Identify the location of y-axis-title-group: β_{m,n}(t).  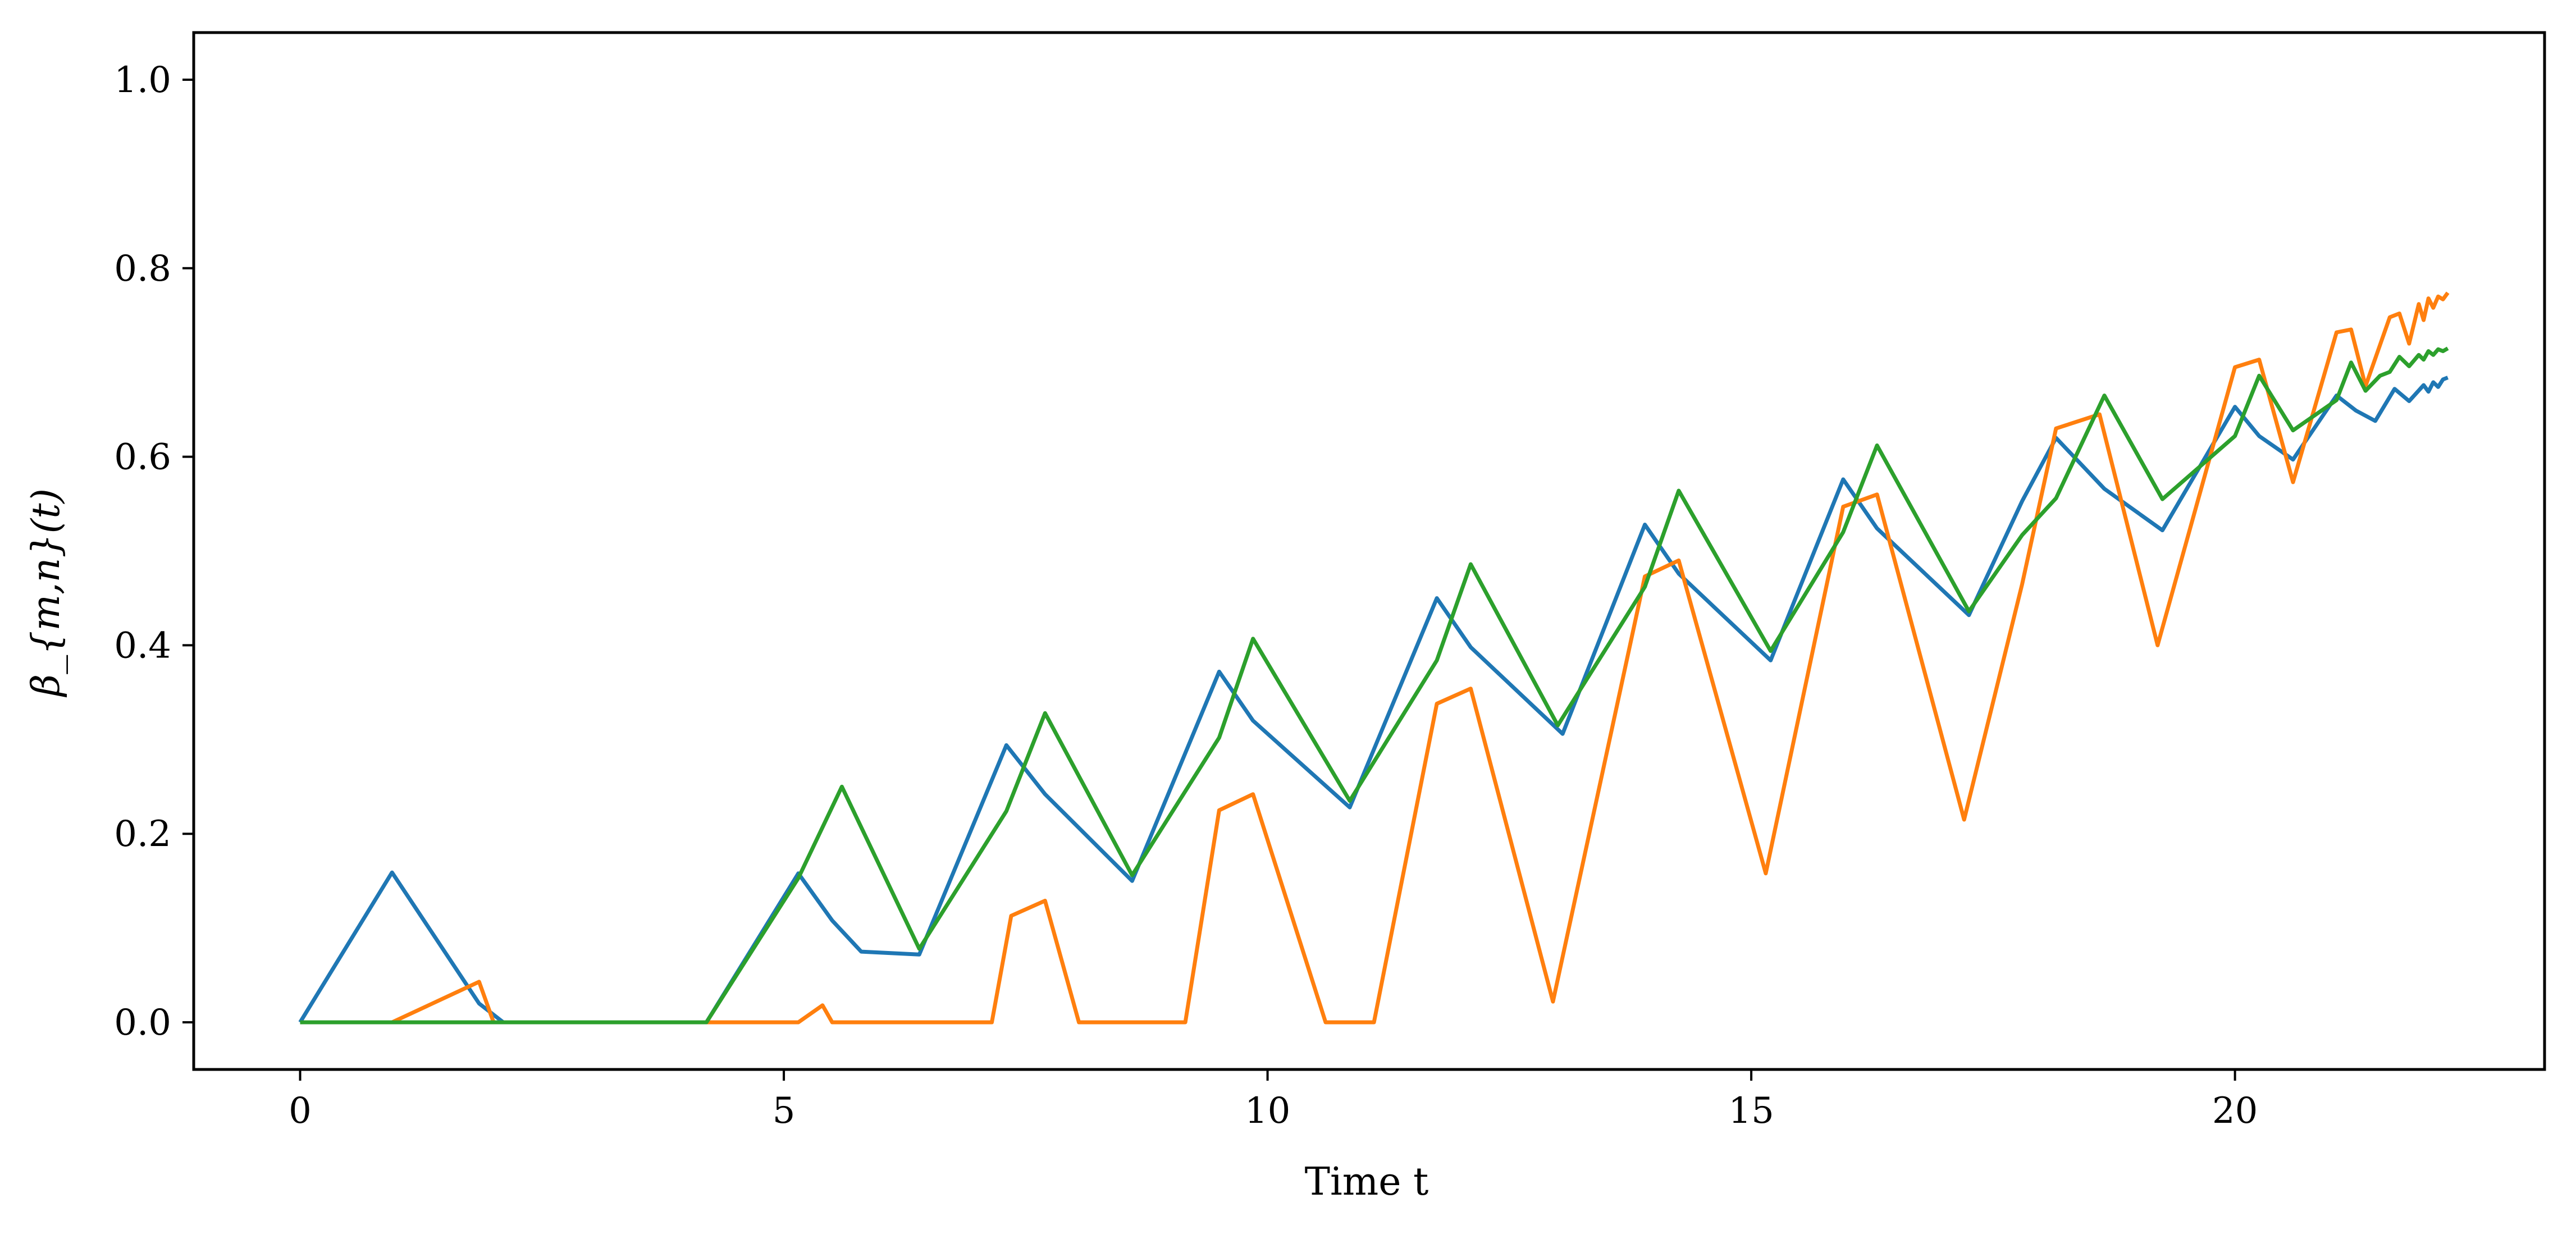
(46, 593).